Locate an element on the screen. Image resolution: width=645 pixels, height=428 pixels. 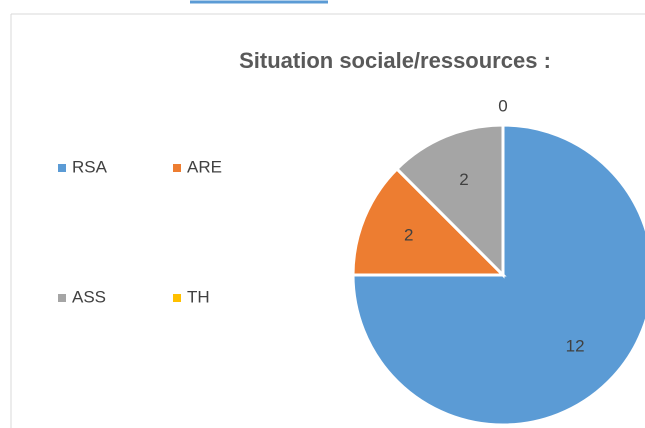
data-label: 12 is located at coordinates (575, 346).